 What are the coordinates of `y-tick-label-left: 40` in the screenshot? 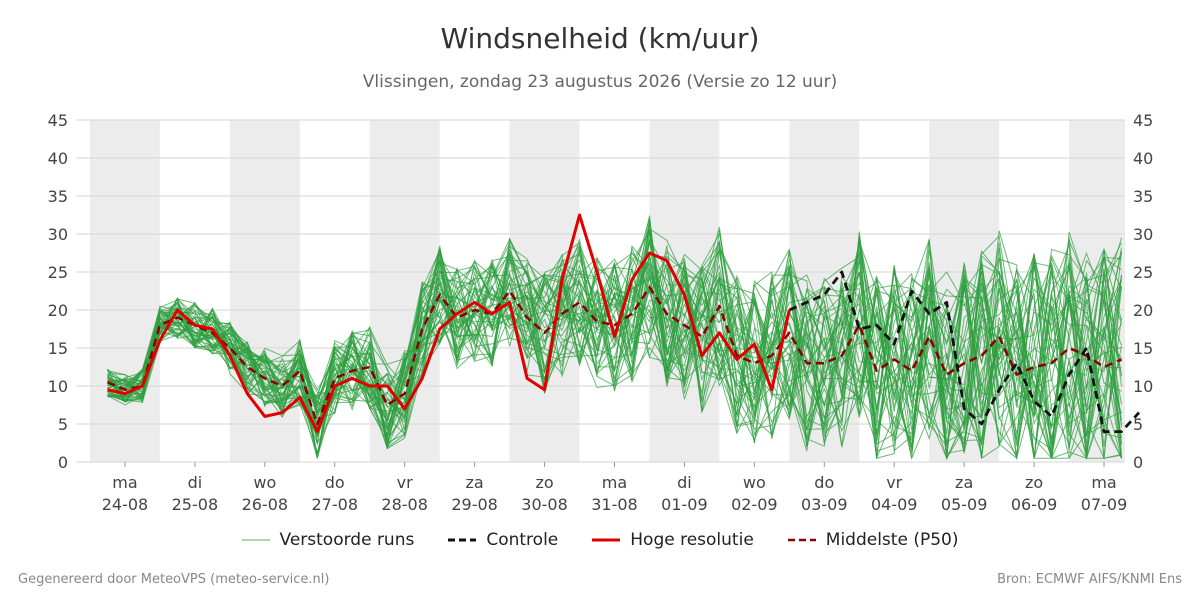 It's located at (58, 158).